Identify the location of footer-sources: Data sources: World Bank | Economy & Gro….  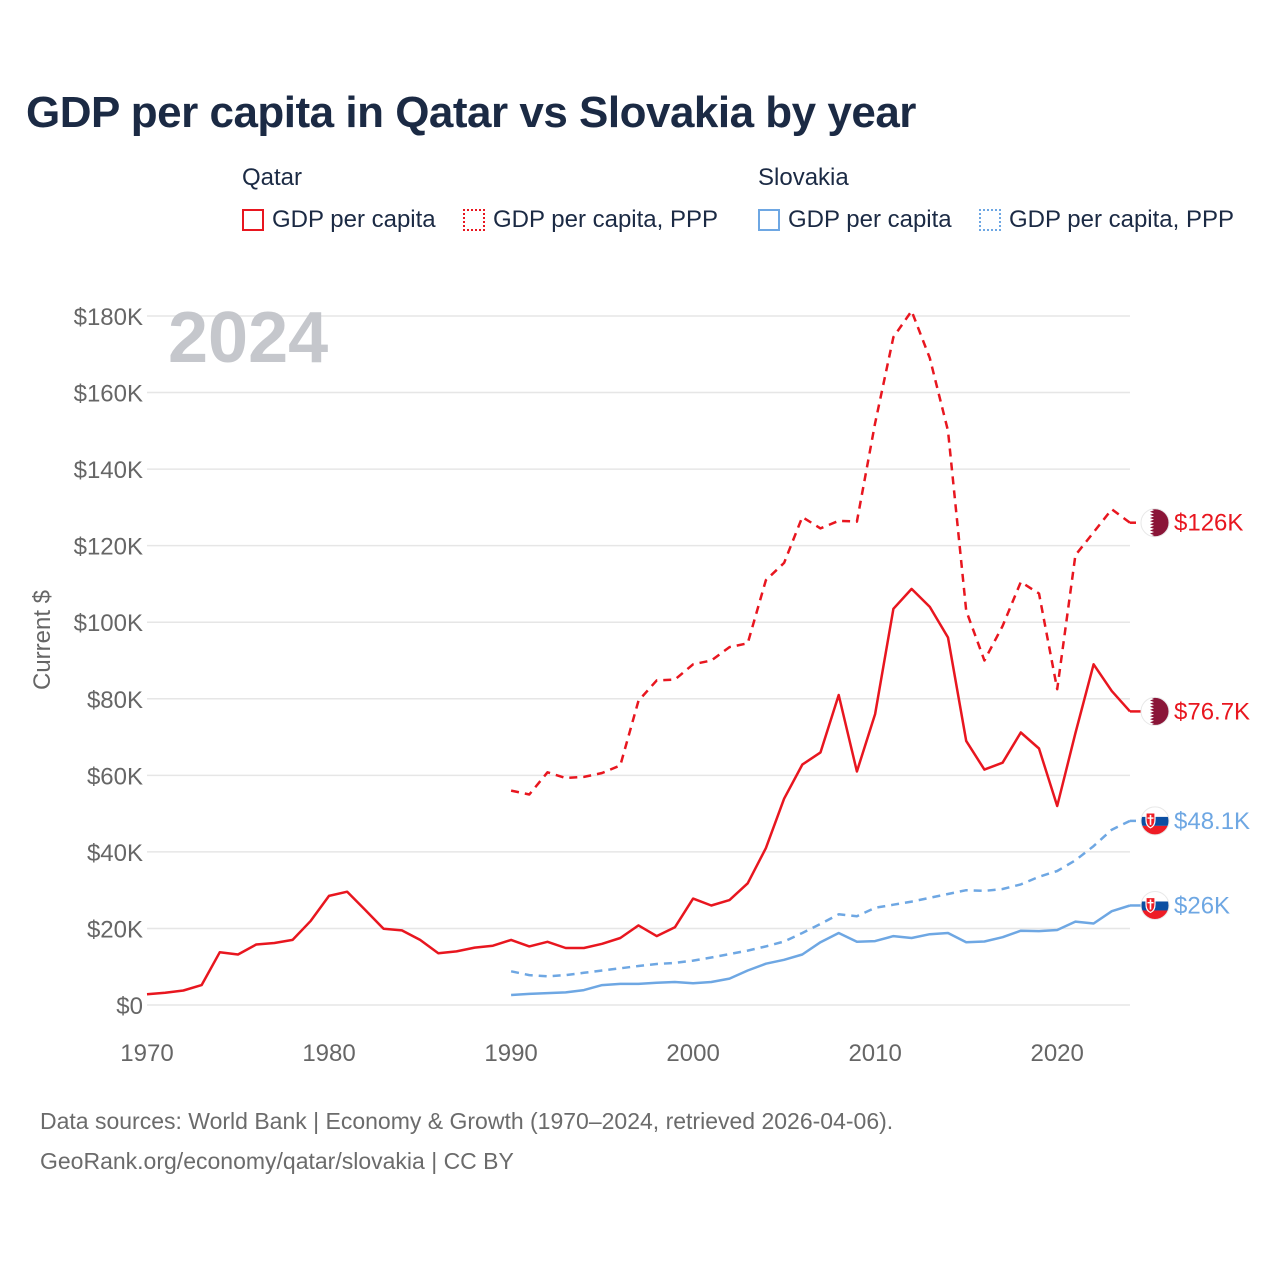
(467, 1121).